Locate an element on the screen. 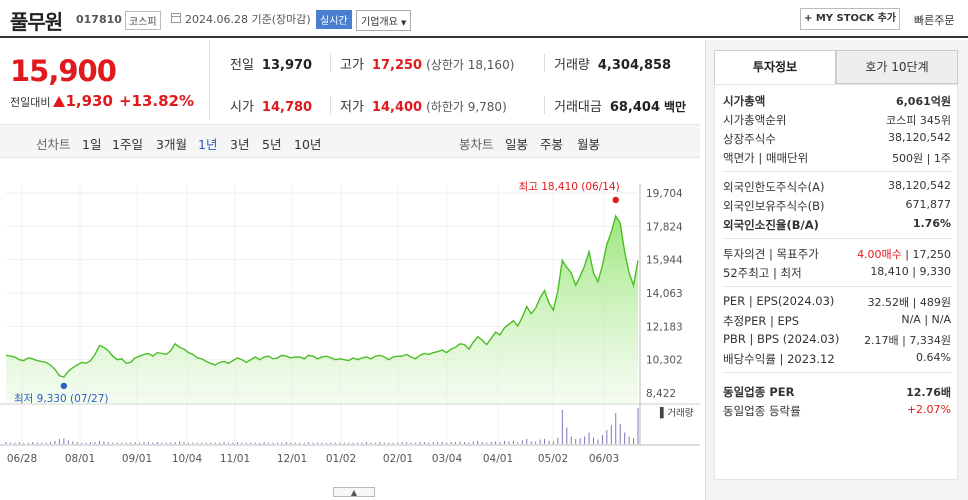  info-label: 외국인보유주식수(B) is located at coordinates (774, 206).